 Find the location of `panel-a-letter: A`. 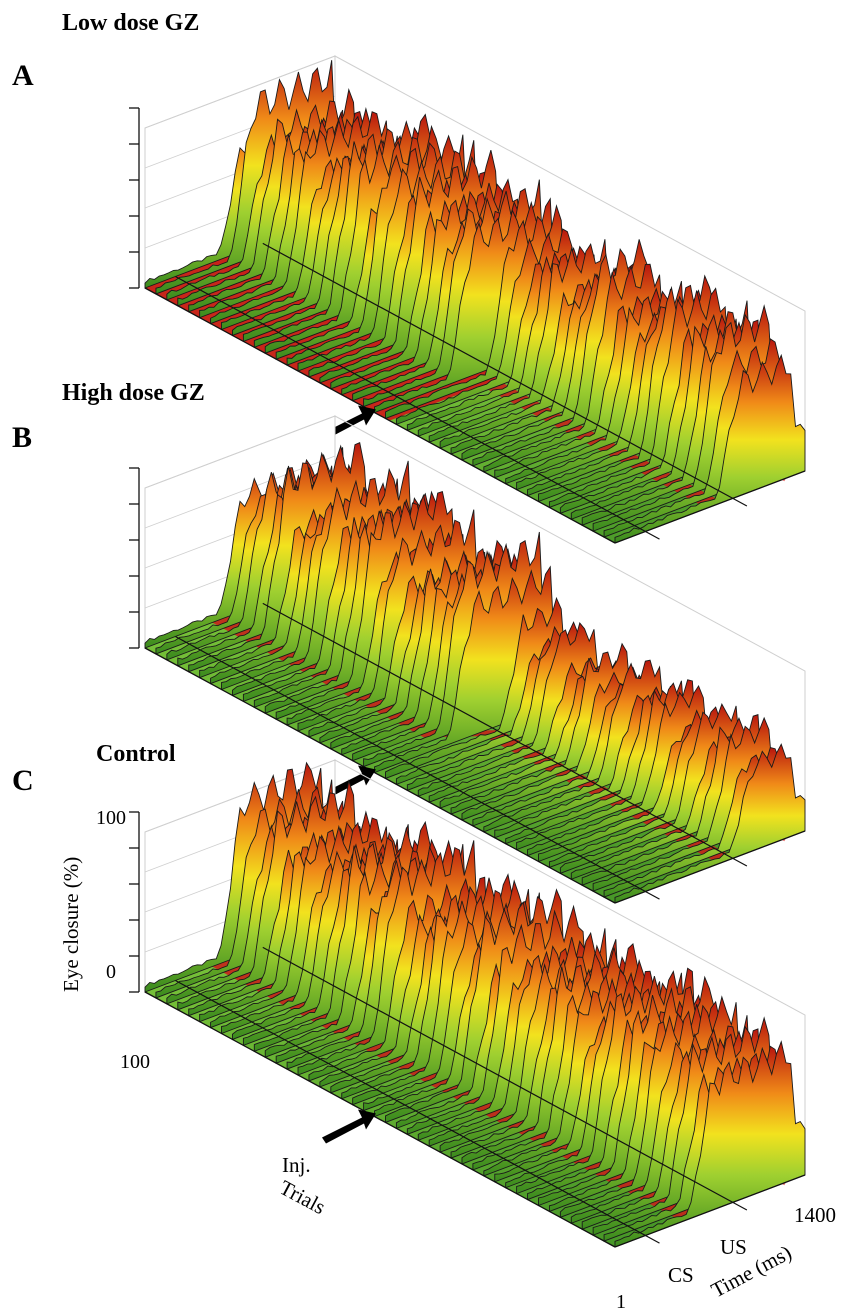

panel-a-letter: A is located at coordinates (23, 75).